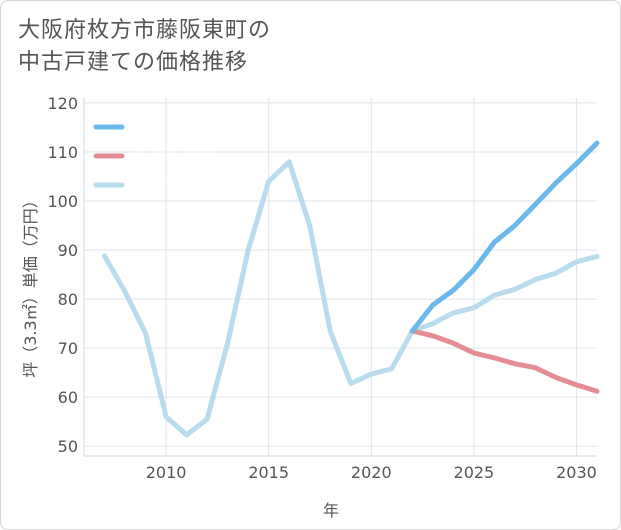 The image size is (621, 530). I want to click on chart-title: 大阪府枚方市藤阪東町の 中古戸建ての価格推移, so click(144, 47).